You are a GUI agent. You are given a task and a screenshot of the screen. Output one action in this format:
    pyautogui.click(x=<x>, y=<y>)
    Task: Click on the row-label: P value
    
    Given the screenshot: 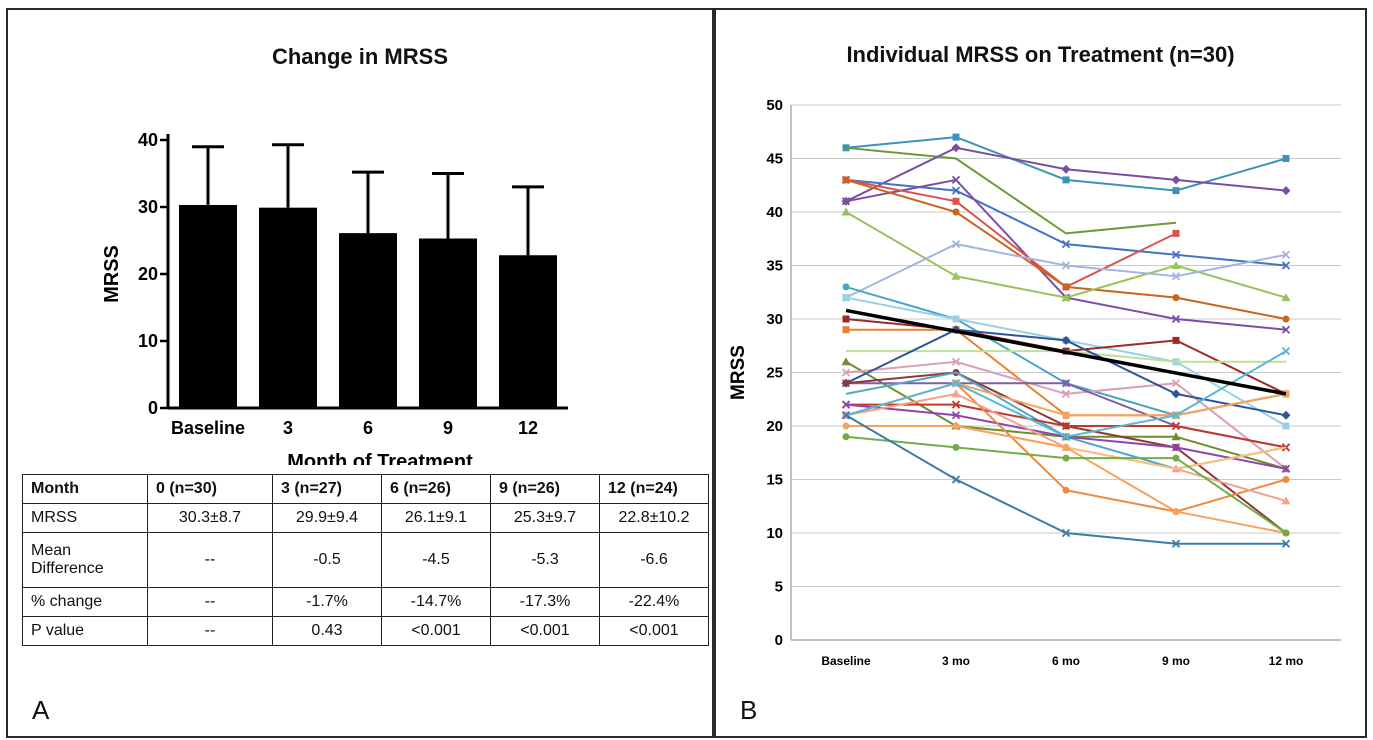 What is the action you would take?
    pyautogui.click(x=85, y=631)
    